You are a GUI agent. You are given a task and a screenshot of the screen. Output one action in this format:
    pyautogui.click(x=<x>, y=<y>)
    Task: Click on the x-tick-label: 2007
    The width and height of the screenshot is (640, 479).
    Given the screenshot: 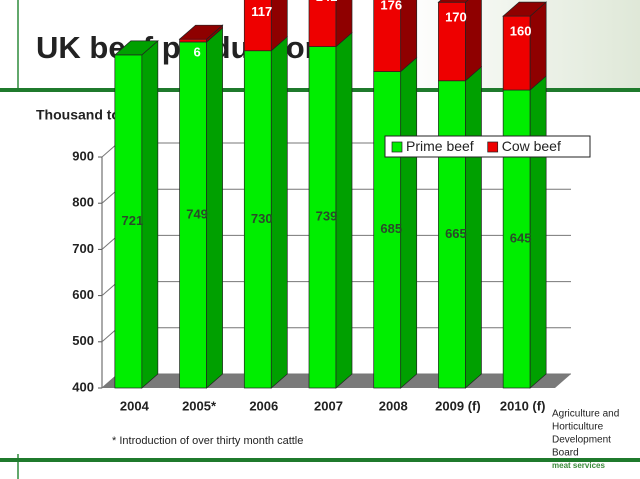 What is the action you would take?
    pyautogui.click(x=328, y=405)
    